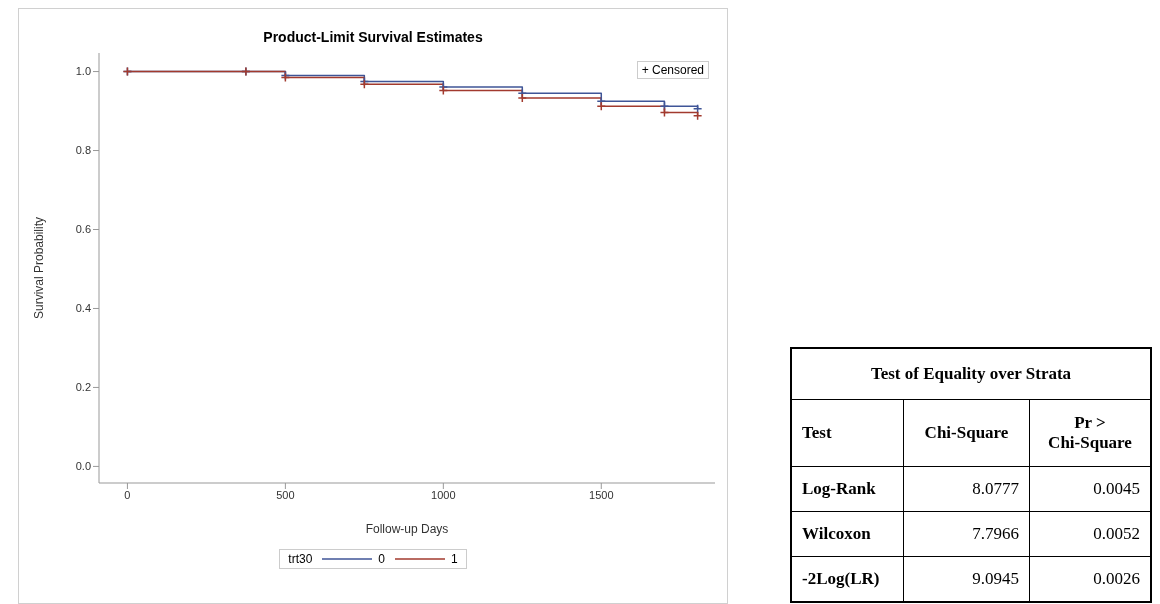 The width and height of the screenshot is (1160, 604). What do you see at coordinates (83, 71) in the screenshot?
I see `y-tick-label: 1.0` at bounding box center [83, 71].